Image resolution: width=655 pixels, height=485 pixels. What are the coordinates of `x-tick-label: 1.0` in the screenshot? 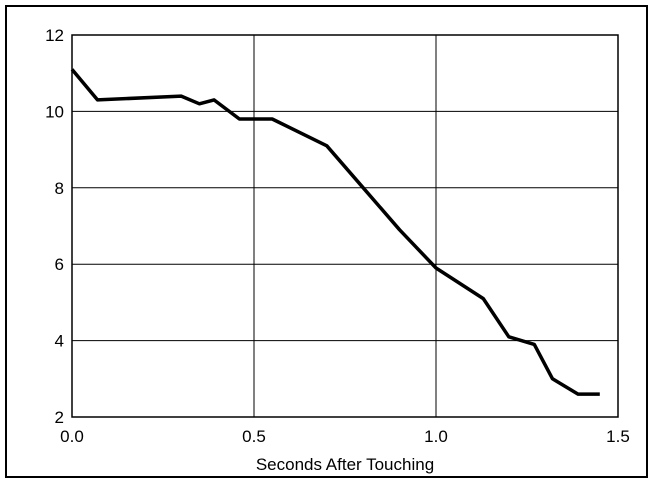 It's located at (436, 436).